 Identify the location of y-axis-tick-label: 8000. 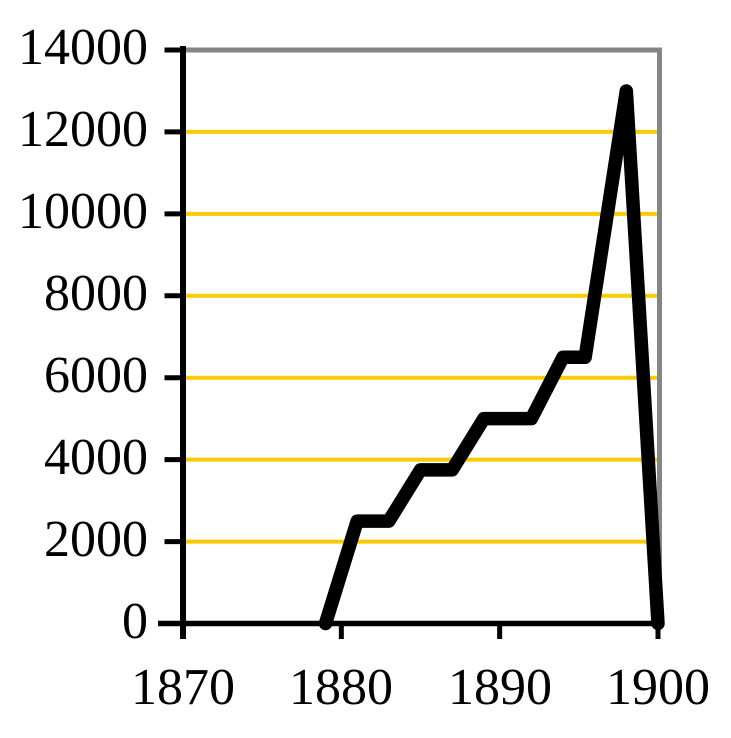
(96, 293).